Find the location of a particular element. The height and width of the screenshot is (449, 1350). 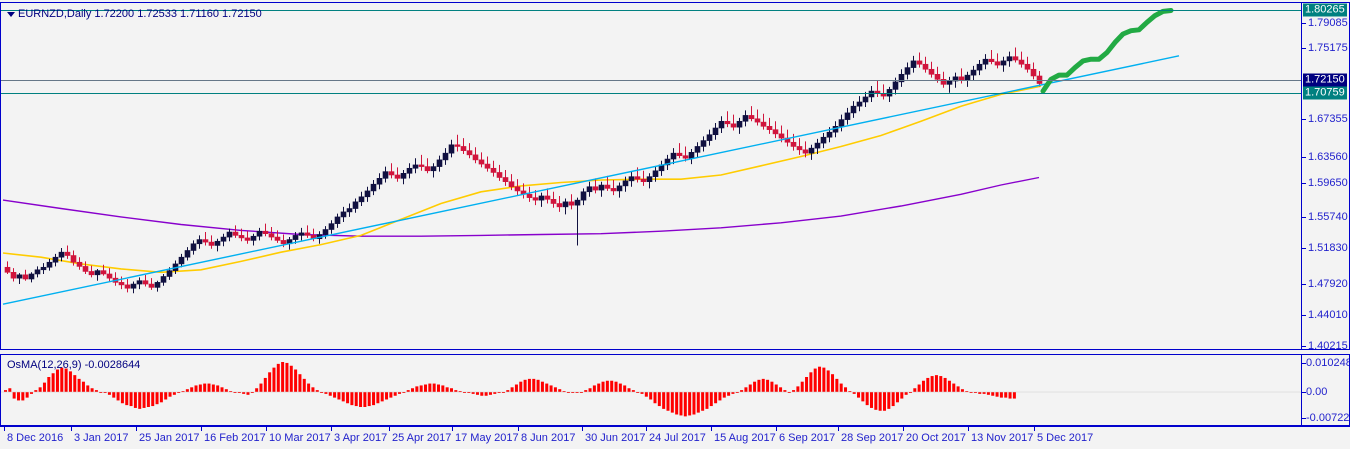

level-line-current-price is located at coordinates (651, 80).